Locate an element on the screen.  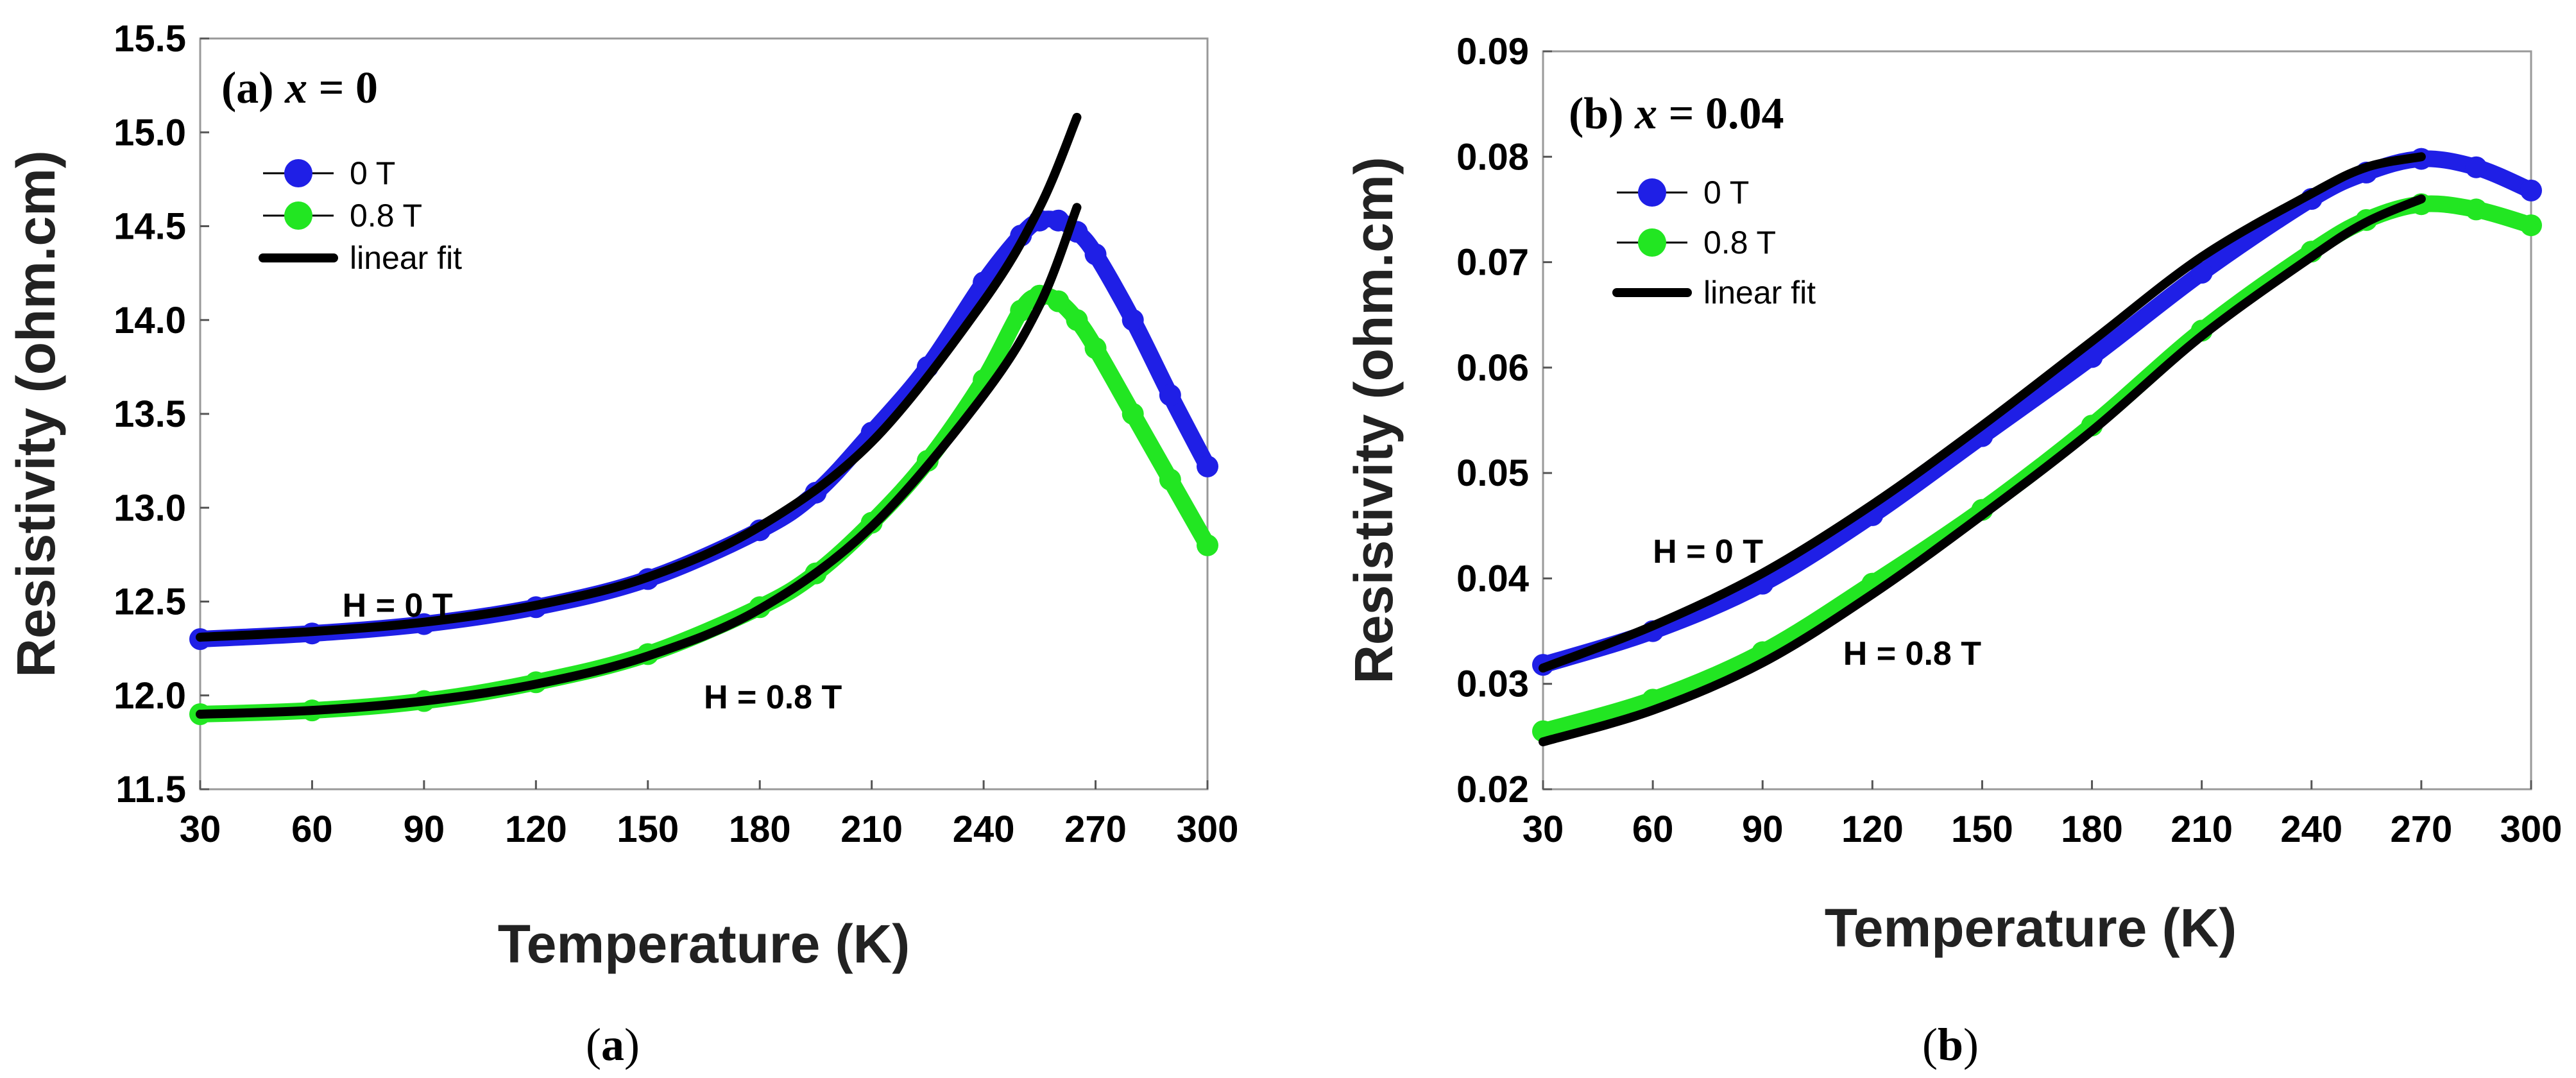
y-tick-label: 0.05 is located at coordinates (1492, 473).